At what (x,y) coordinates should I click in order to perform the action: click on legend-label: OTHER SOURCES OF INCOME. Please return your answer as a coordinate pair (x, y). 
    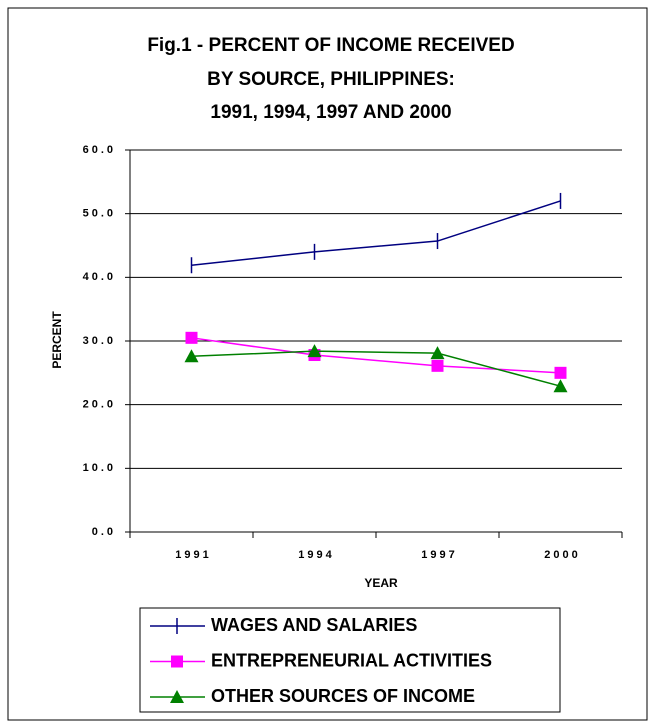
    Looking at the image, I should click on (343, 696).